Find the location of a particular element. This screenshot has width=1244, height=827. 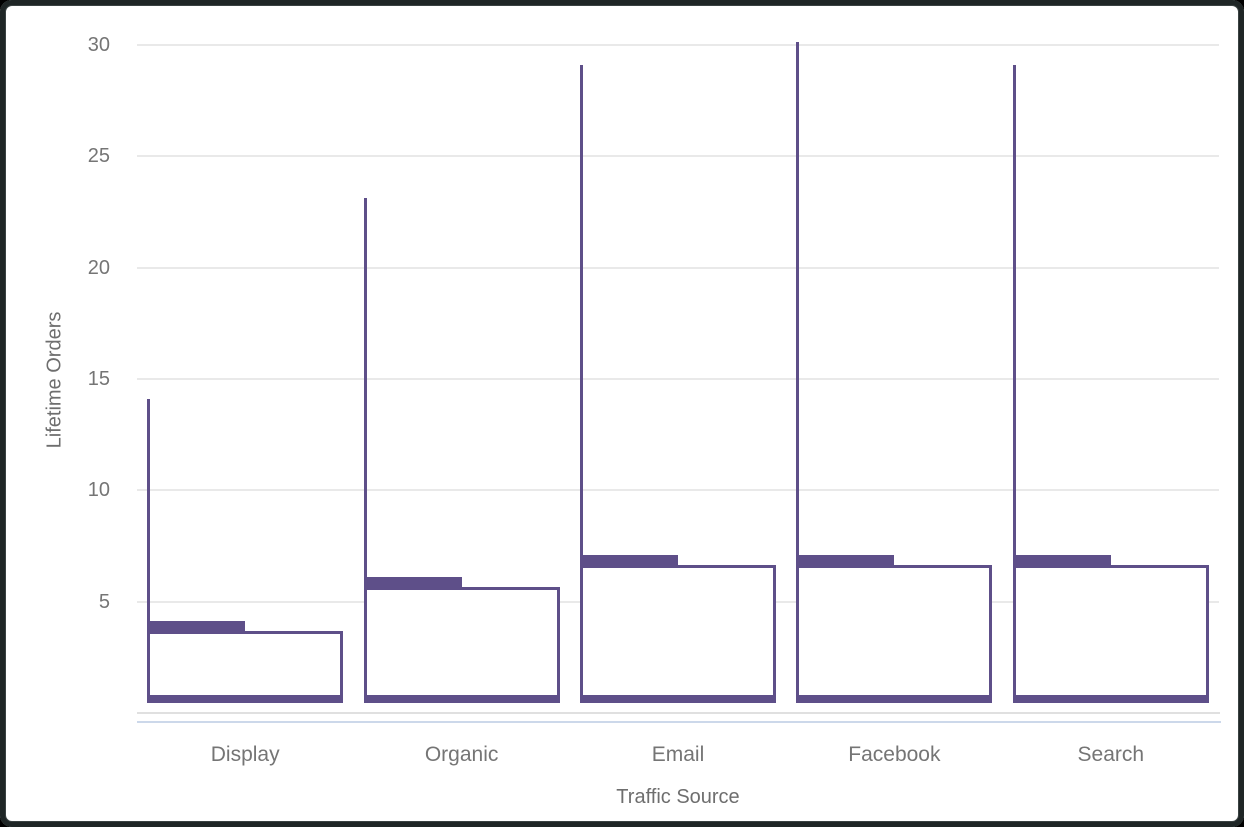

x-category-label: Search is located at coordinates (1111, 754).